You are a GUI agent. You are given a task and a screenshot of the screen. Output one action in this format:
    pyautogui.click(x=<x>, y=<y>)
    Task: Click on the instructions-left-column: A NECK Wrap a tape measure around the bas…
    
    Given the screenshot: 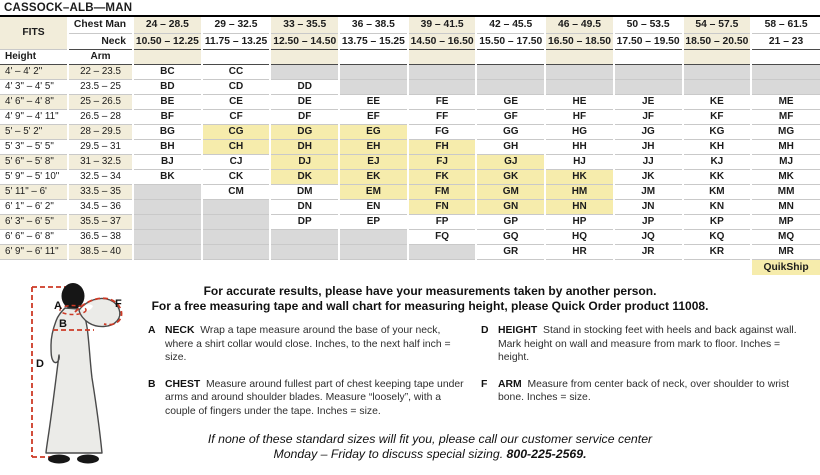 What is the action you would take?
    pyautogui.click(x=309, y=378)
    